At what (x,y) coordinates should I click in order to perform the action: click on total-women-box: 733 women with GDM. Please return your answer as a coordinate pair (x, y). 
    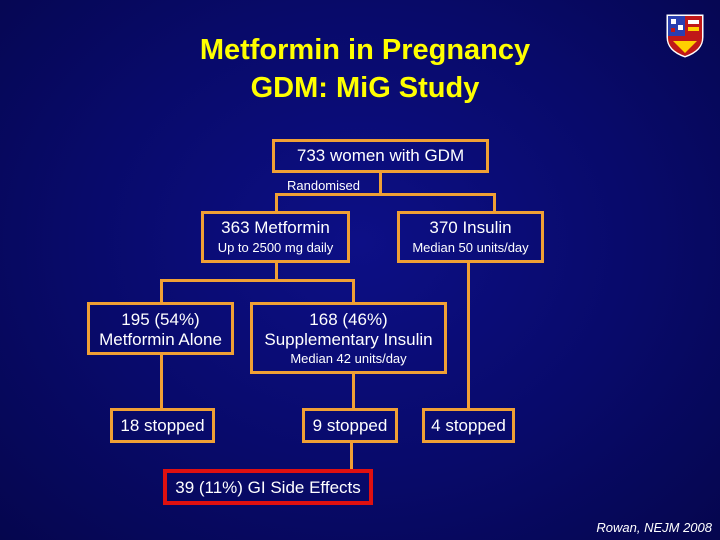
    Looking at the image, I should click on (380, 156).